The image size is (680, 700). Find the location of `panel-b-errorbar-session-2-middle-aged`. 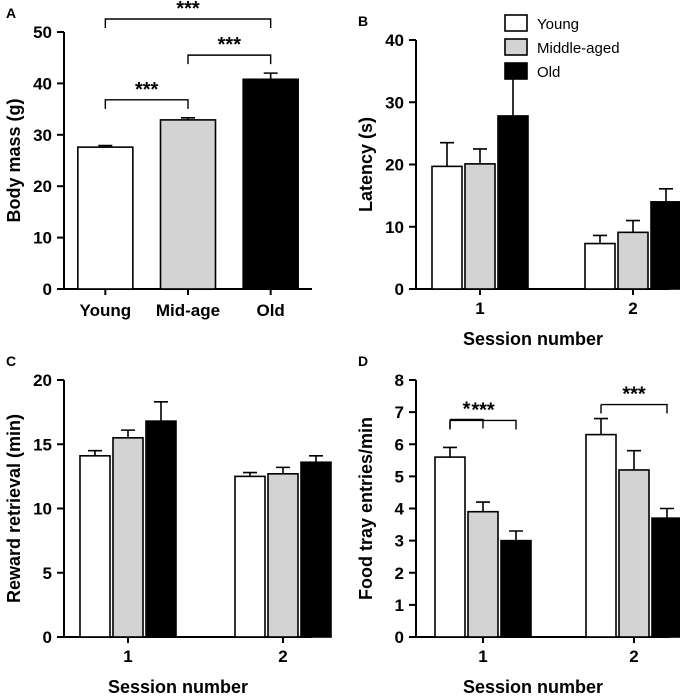

panel-b-errorbar-session-2-middle-aged is located at coordinates (633, 226).